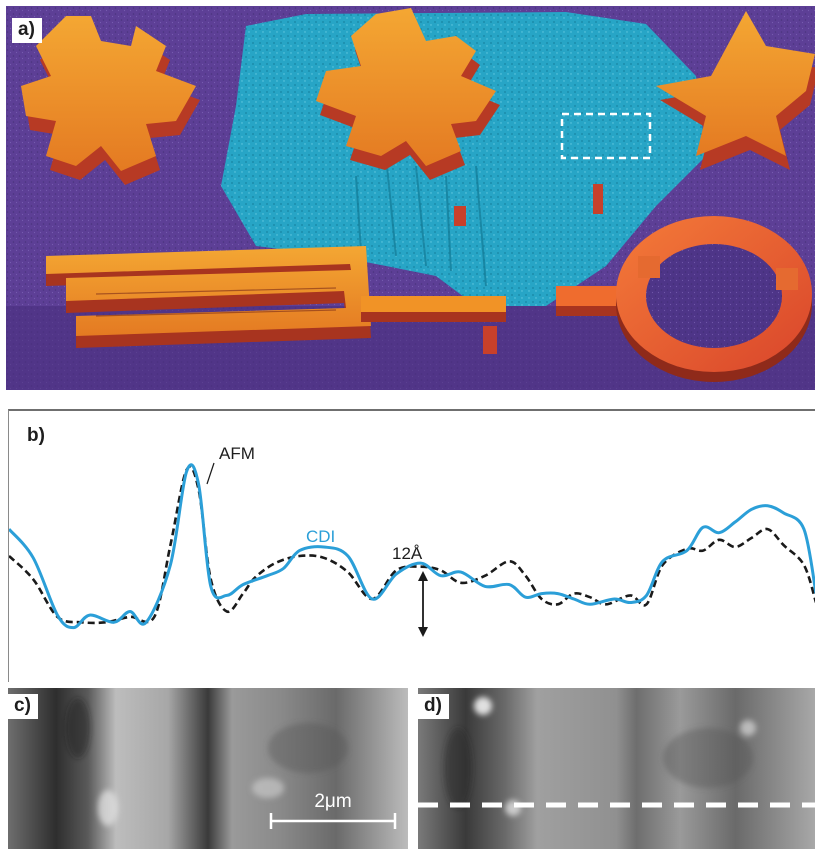  Describe the element at coordinates (110, 100) in the screenshot. I see `snowflake-feature-left` at that location.